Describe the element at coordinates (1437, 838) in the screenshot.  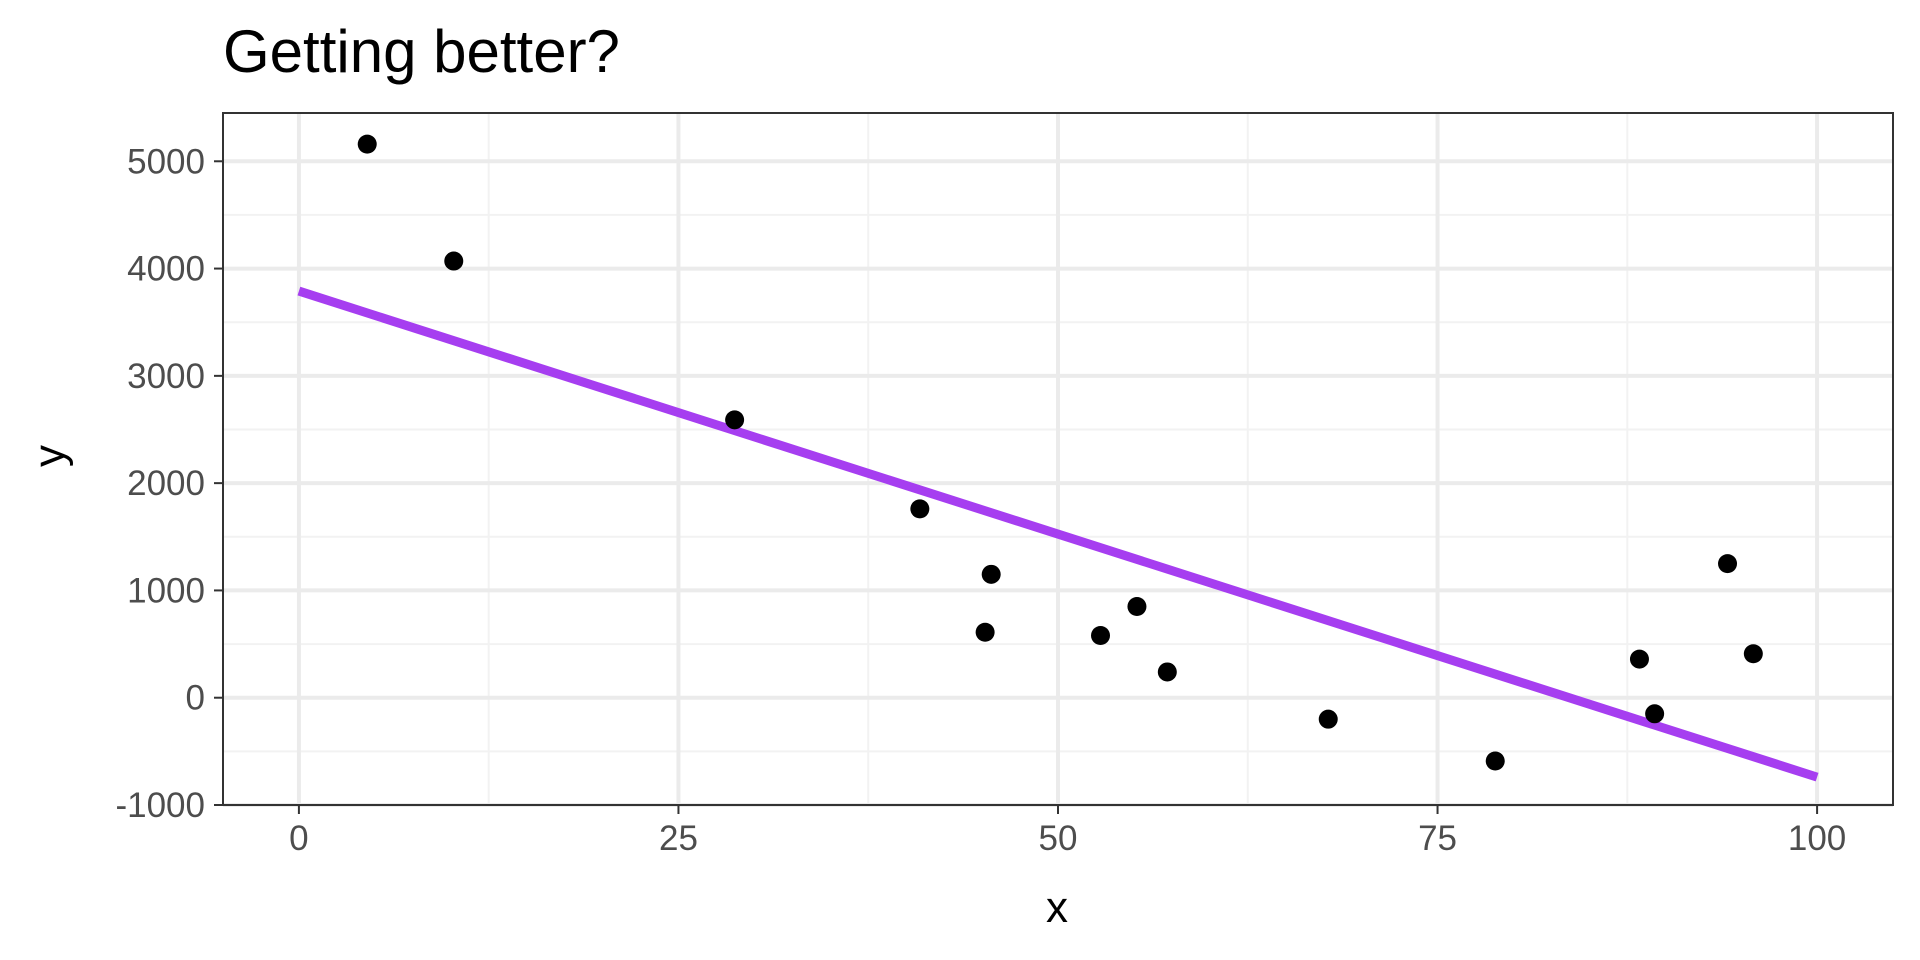
I see `x-tick-label: 75` at that location.